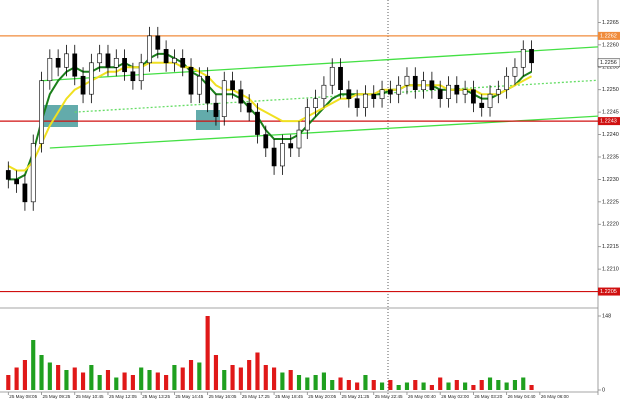 This screenshot has height=400, width=620. I want to click on x-tick-label: 25 May 12:05, so click(123, 396).